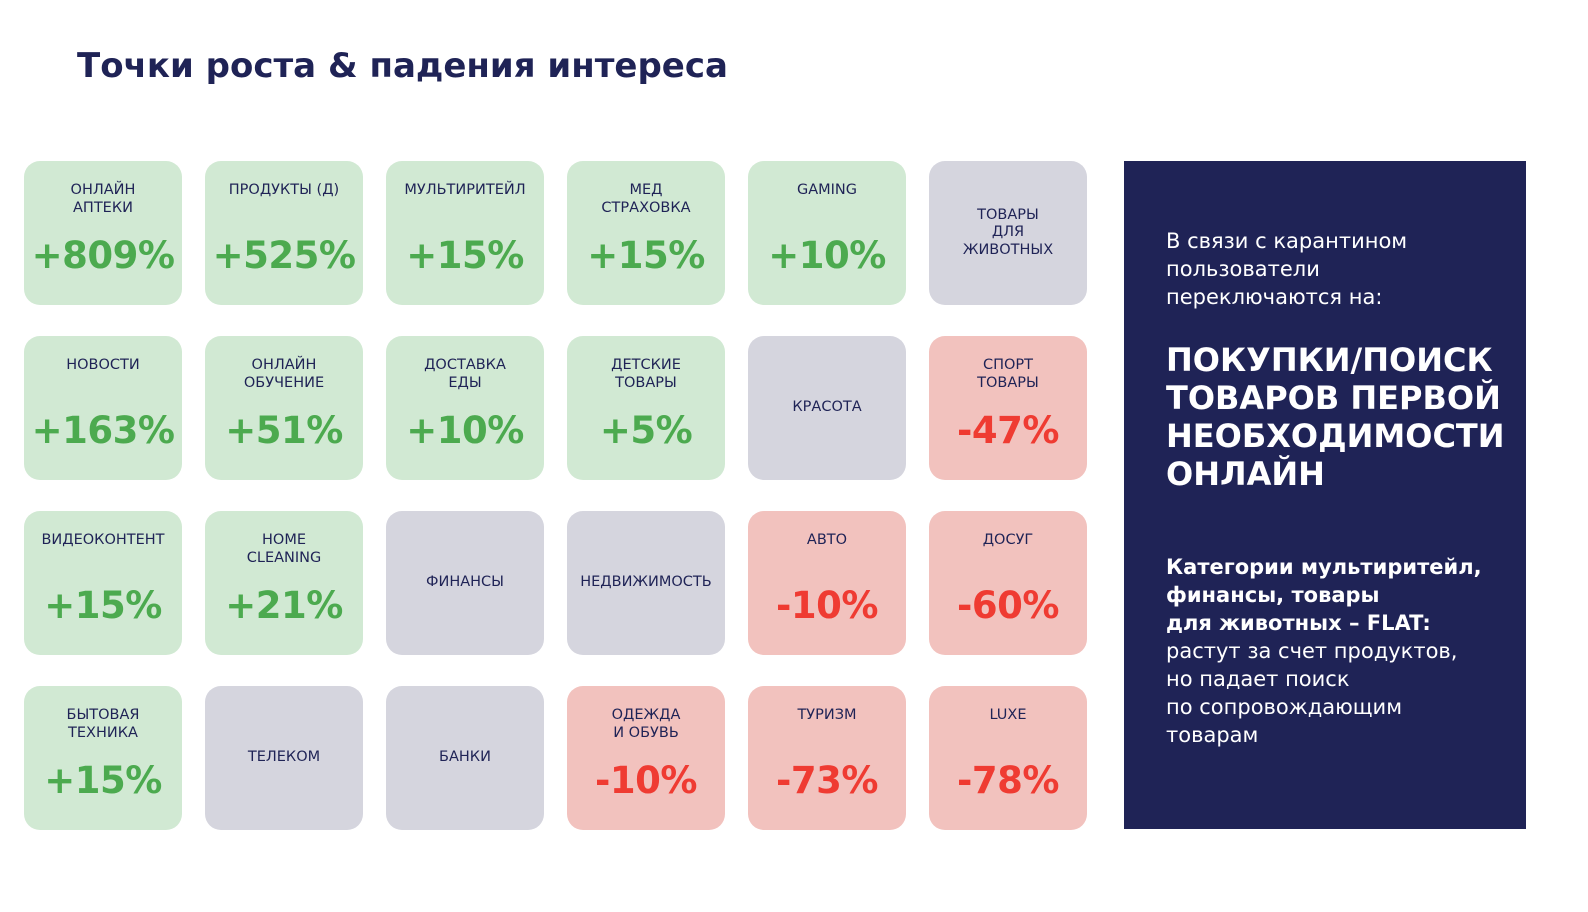 Image resolution: width=1588 pixels, height=912 pixels. What do you see at coordinates (103, 408) in the screenshot?
I see `category-tile: НОВОСТИ +163%` at bounding box center [103, 408].